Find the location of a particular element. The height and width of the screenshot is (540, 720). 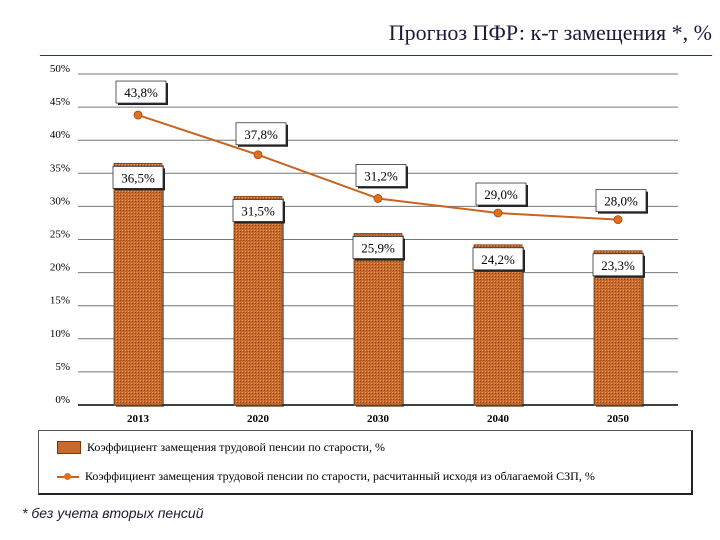

bar-value-label: 36,5% is located at coordinates (138, 178).